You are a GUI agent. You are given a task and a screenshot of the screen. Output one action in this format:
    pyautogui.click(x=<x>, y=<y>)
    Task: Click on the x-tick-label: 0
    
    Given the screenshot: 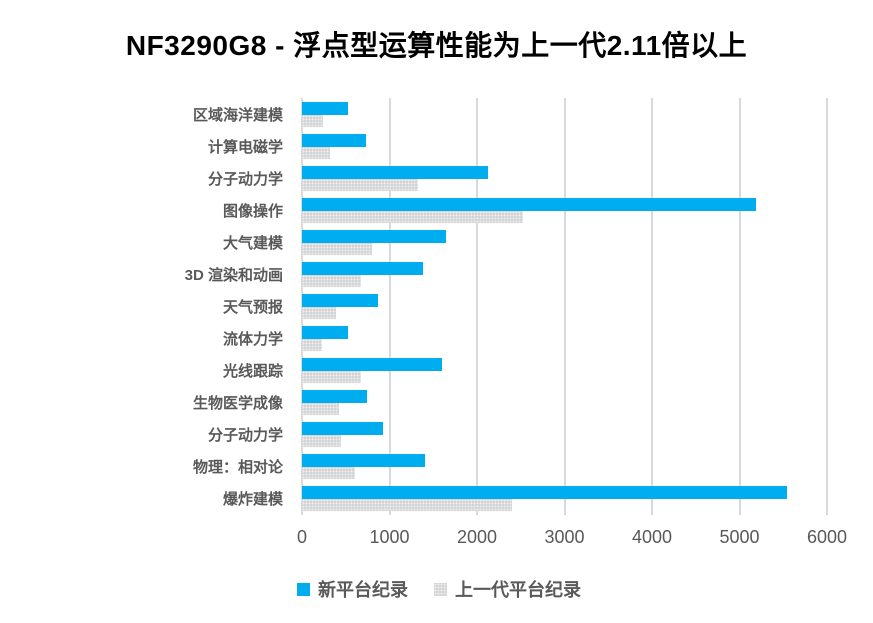 What is the action you would take?
    pyautogui.click(x=302, y=537)
    